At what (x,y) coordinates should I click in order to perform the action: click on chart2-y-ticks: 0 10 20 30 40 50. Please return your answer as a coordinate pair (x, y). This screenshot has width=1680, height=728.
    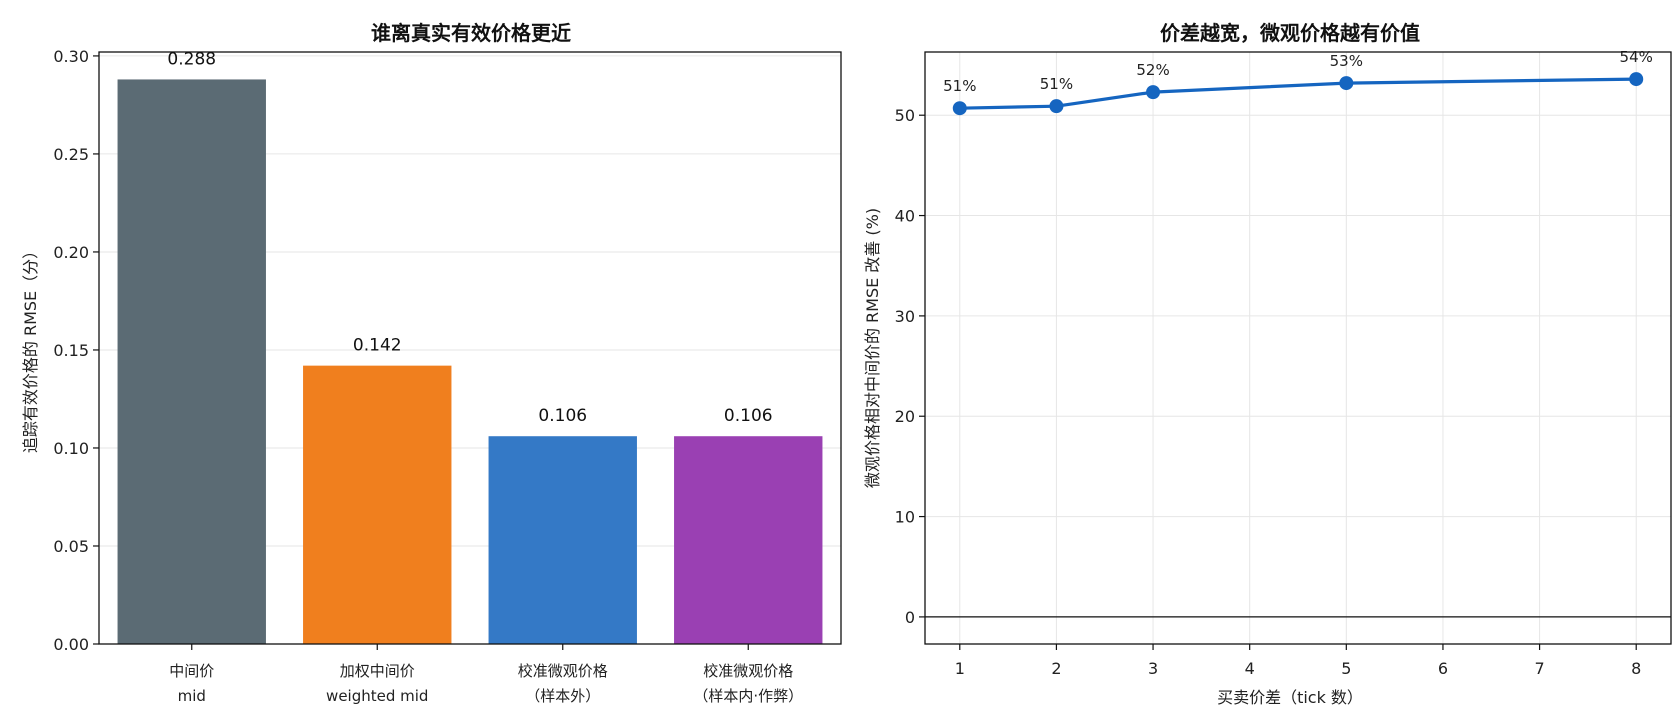
    Looking at the image, I should click on (910, 366).